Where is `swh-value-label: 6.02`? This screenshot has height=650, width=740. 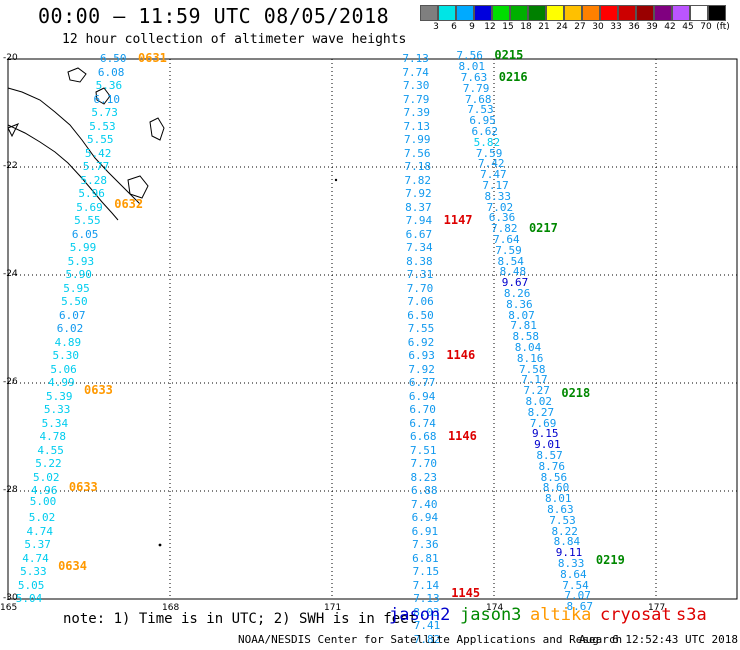
swh-value-label: 6.02 is located at coordinates (70, 328).